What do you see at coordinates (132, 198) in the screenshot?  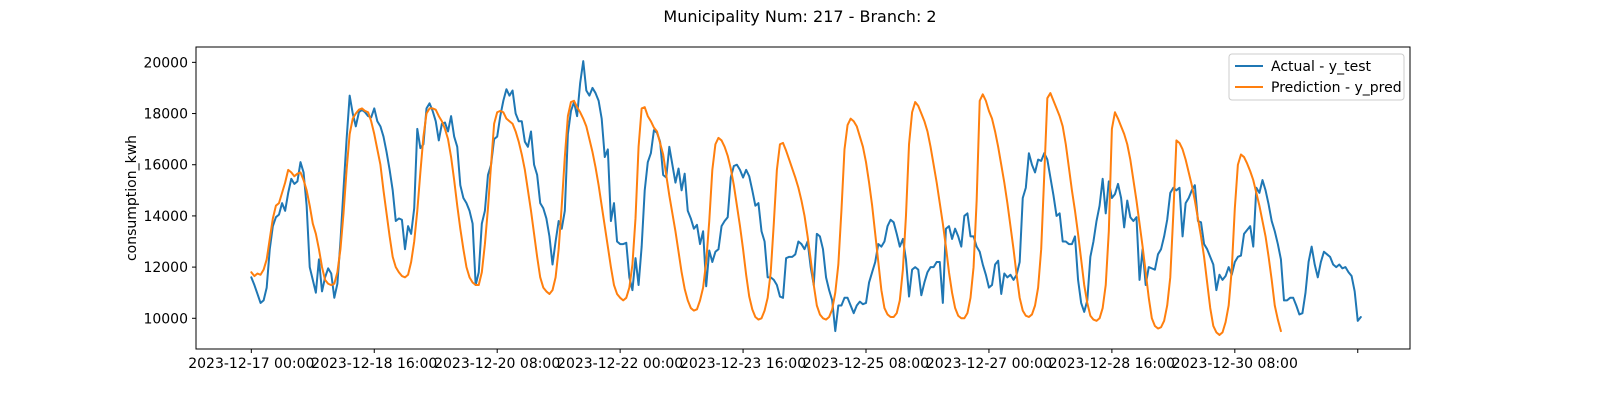 I see `y-axis-label: consumption_kwh` at bounding box center [132, 198].